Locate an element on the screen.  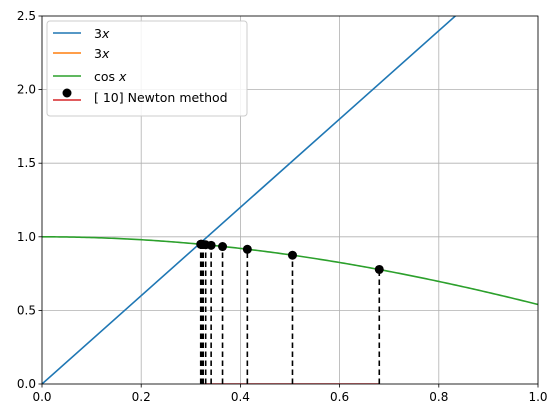
legend-label-newton: [ 10] Newton method is located at coordinates (161, 97).